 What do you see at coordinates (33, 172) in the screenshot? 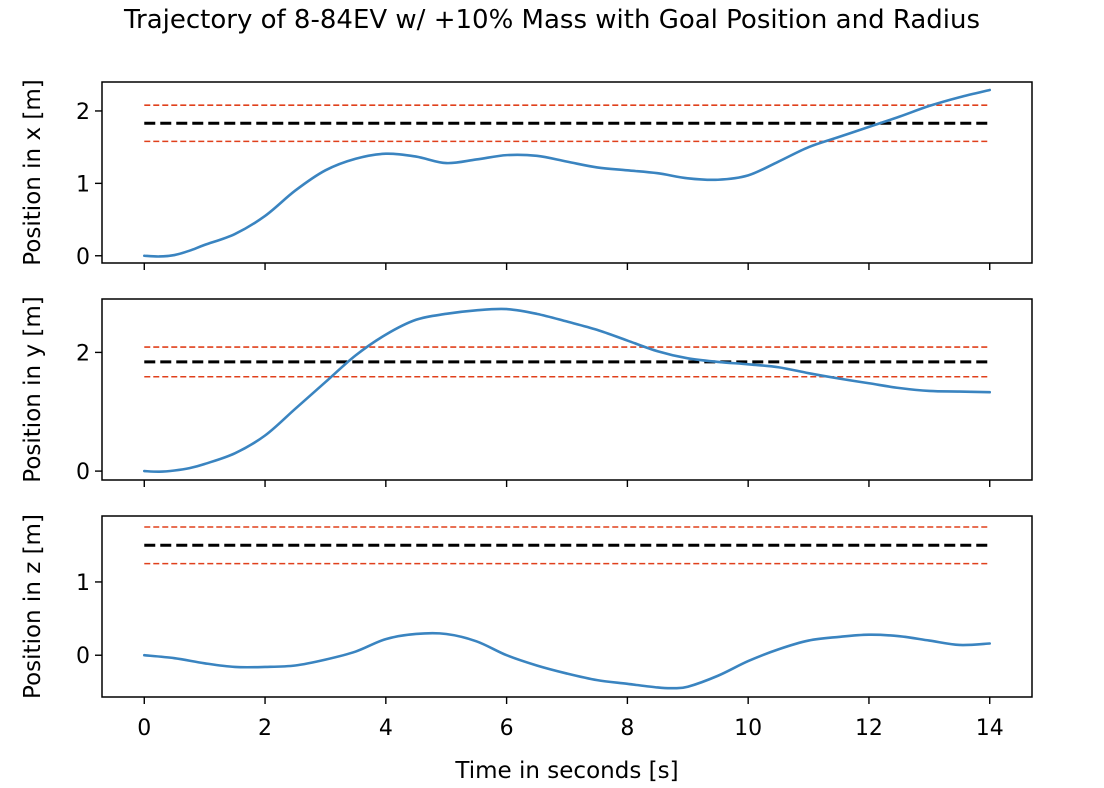
I see `y-axis-label-1: Position in x [m]` at bounding box center [33, 172].